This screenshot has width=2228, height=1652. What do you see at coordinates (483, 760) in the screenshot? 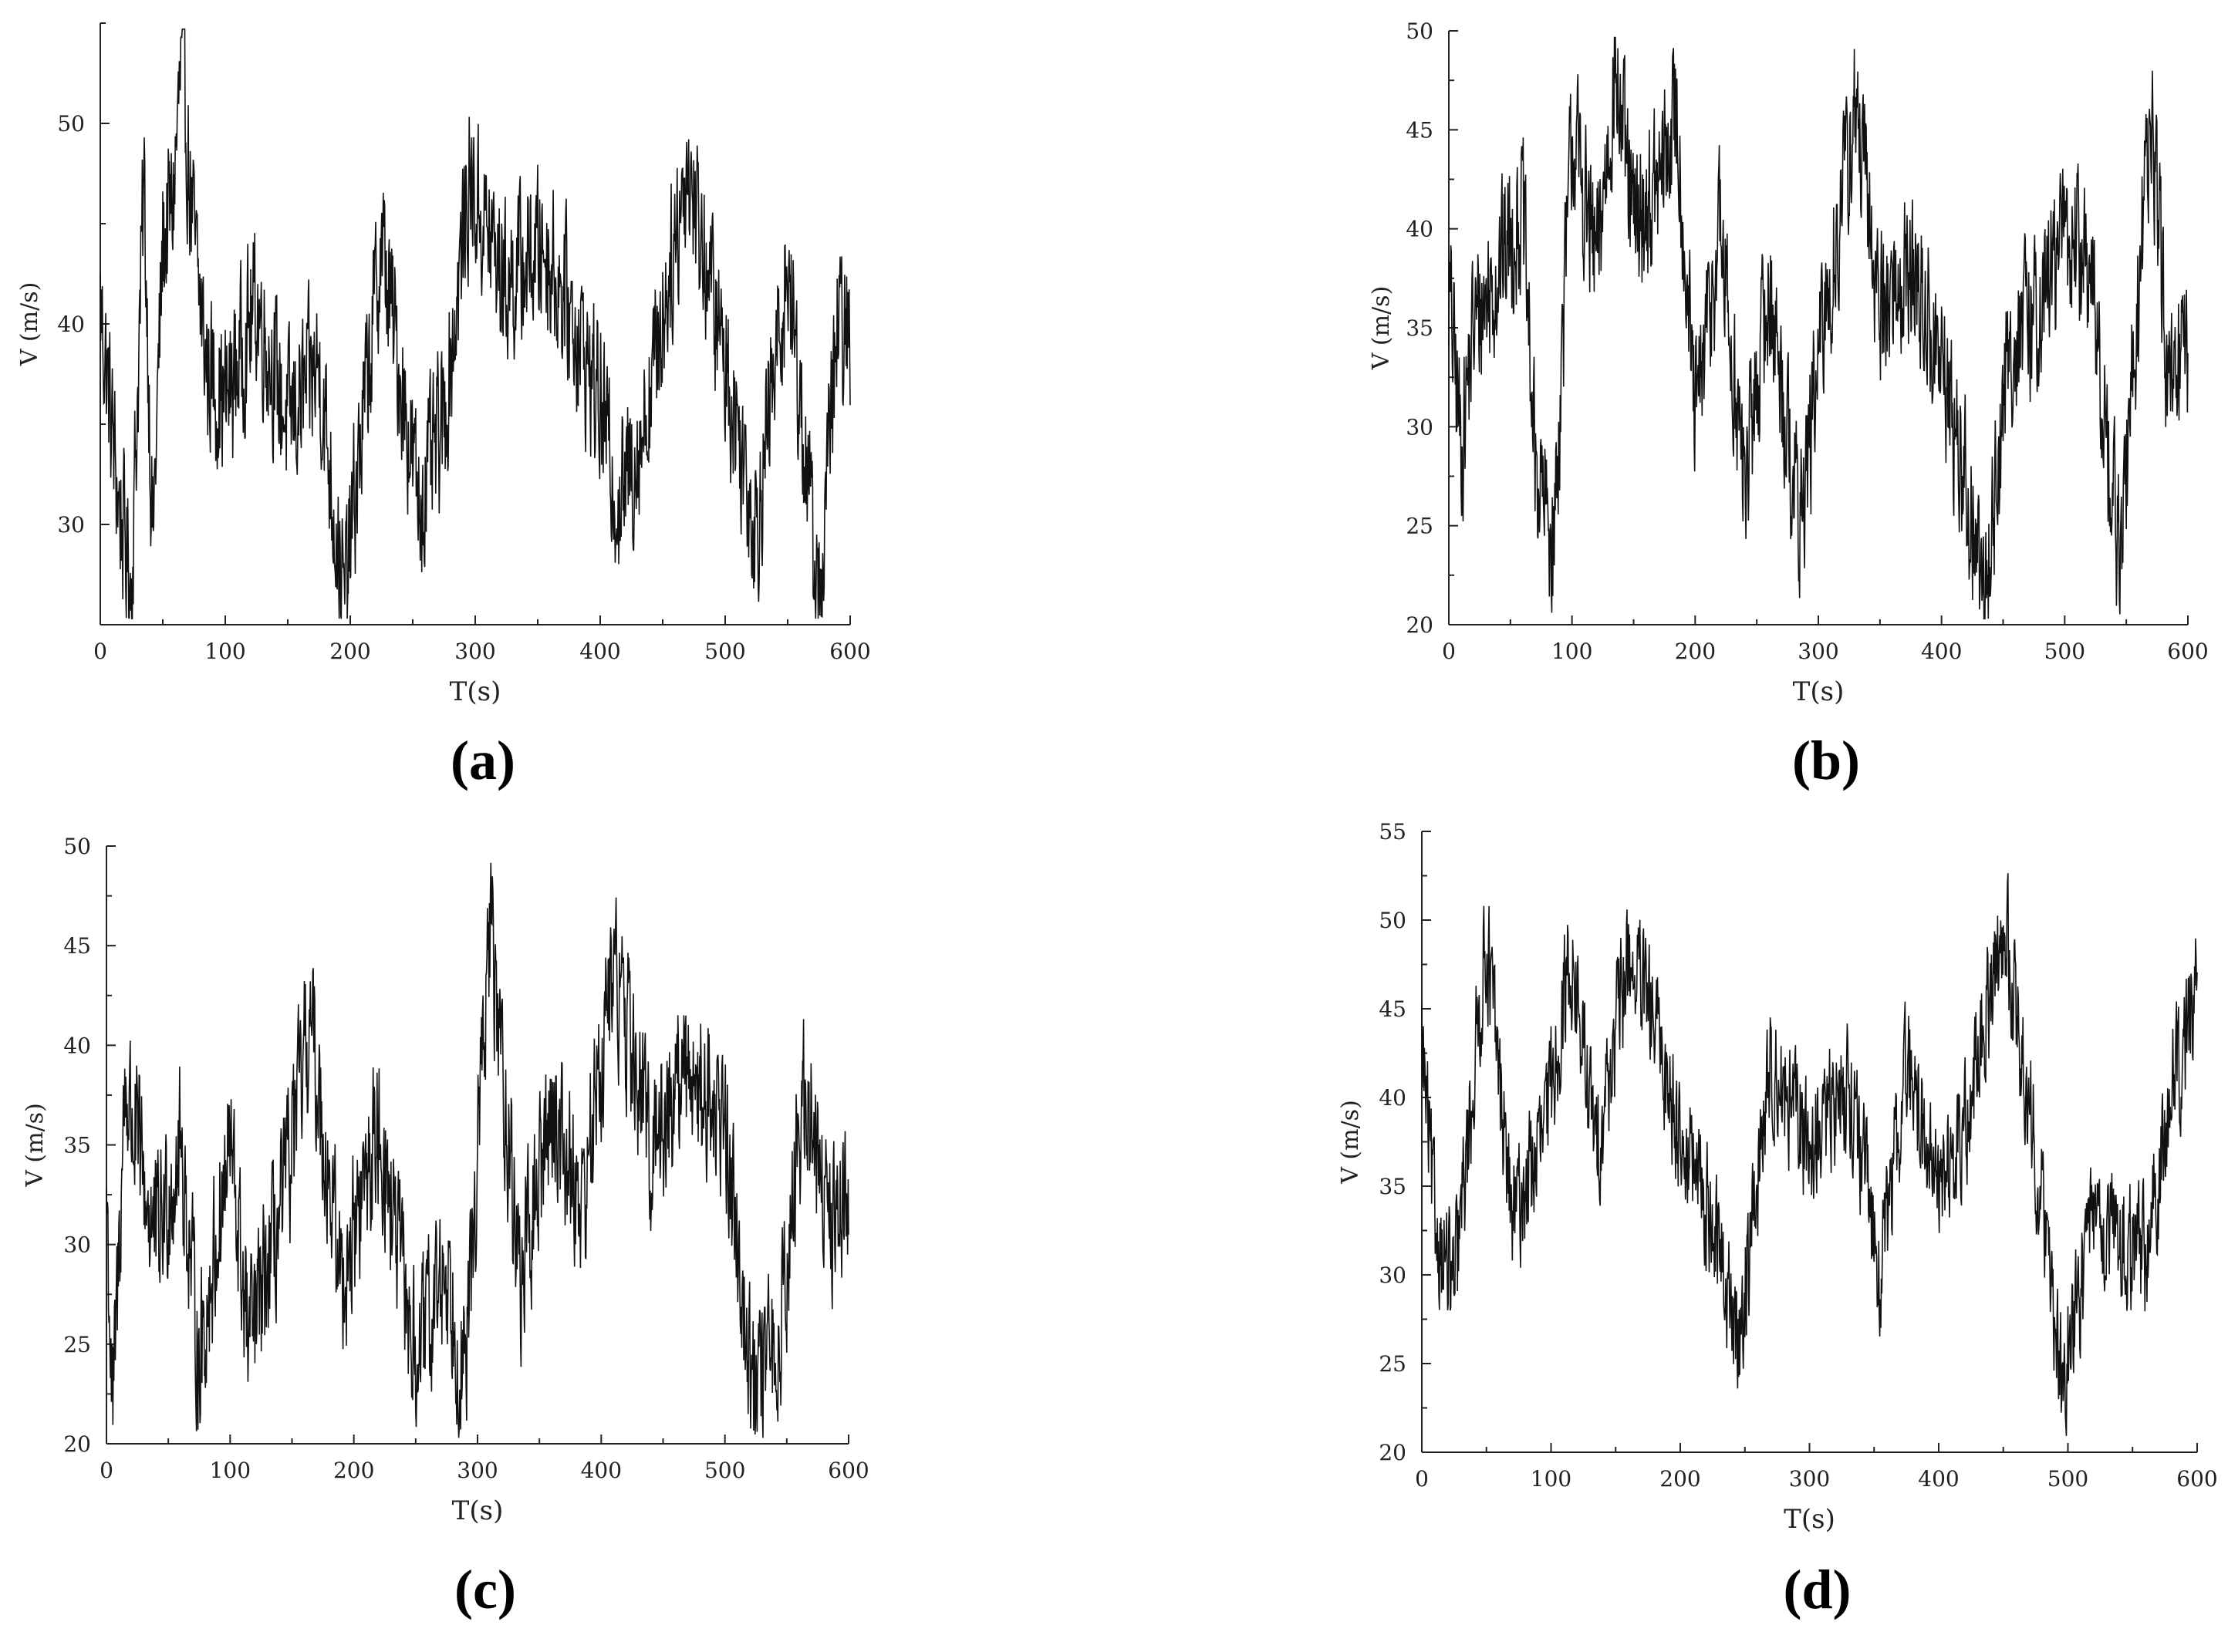
I see `panel-label: (a)` at bounding box center [483, 760].